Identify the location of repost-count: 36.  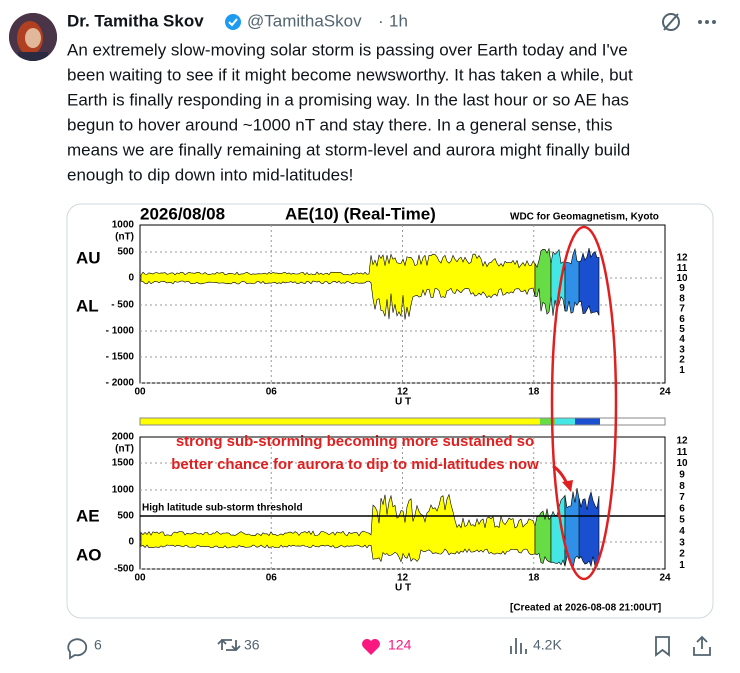
(252, 645).